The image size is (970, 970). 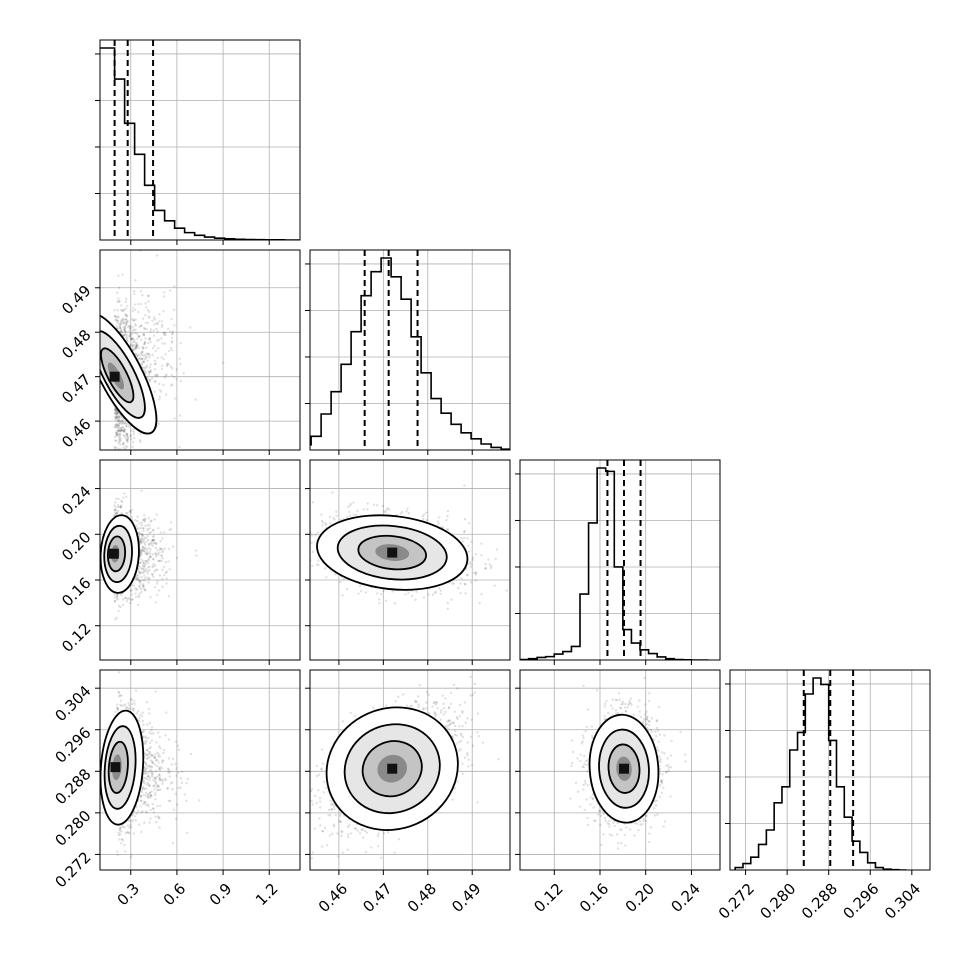 I want to click on y-tick-label: 0.280, so click(x=72, y=828).